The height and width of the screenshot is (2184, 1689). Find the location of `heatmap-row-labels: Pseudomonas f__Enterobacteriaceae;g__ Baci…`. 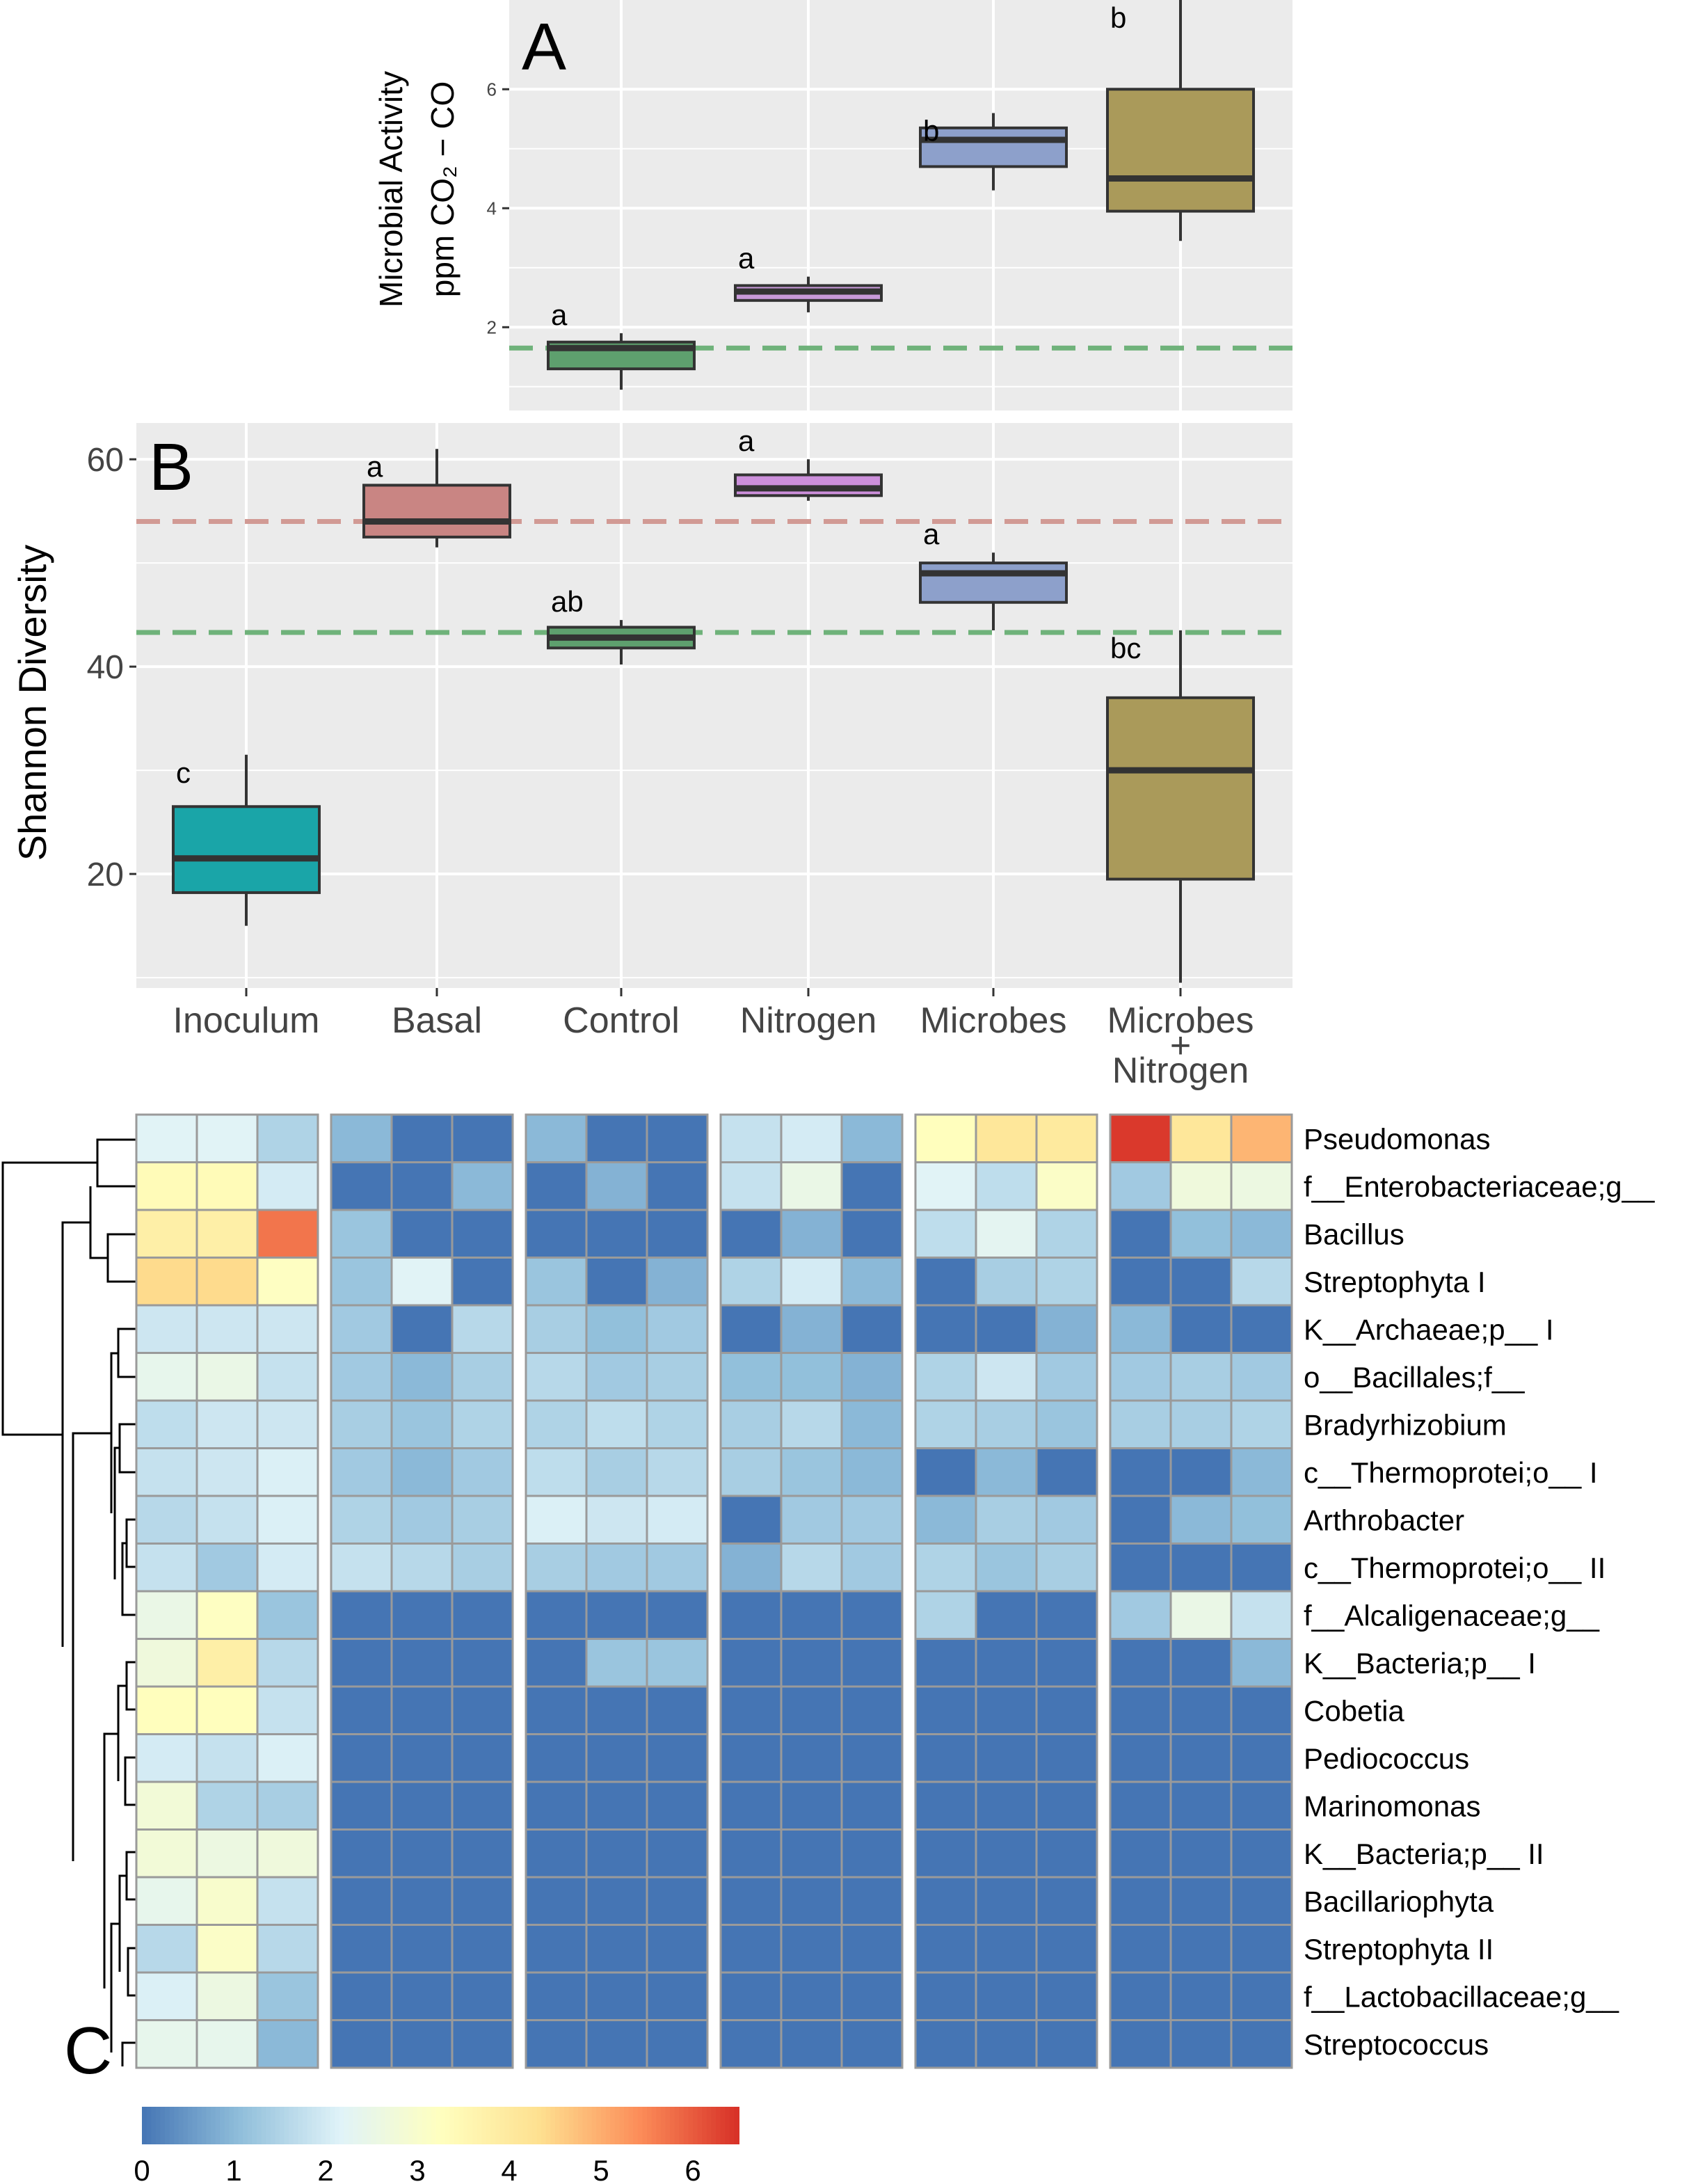

heatmap-row-labels: Pseudomonas f__Enterobacteriaceae;g__ Baci… is located at coordinates (1479, 1591).